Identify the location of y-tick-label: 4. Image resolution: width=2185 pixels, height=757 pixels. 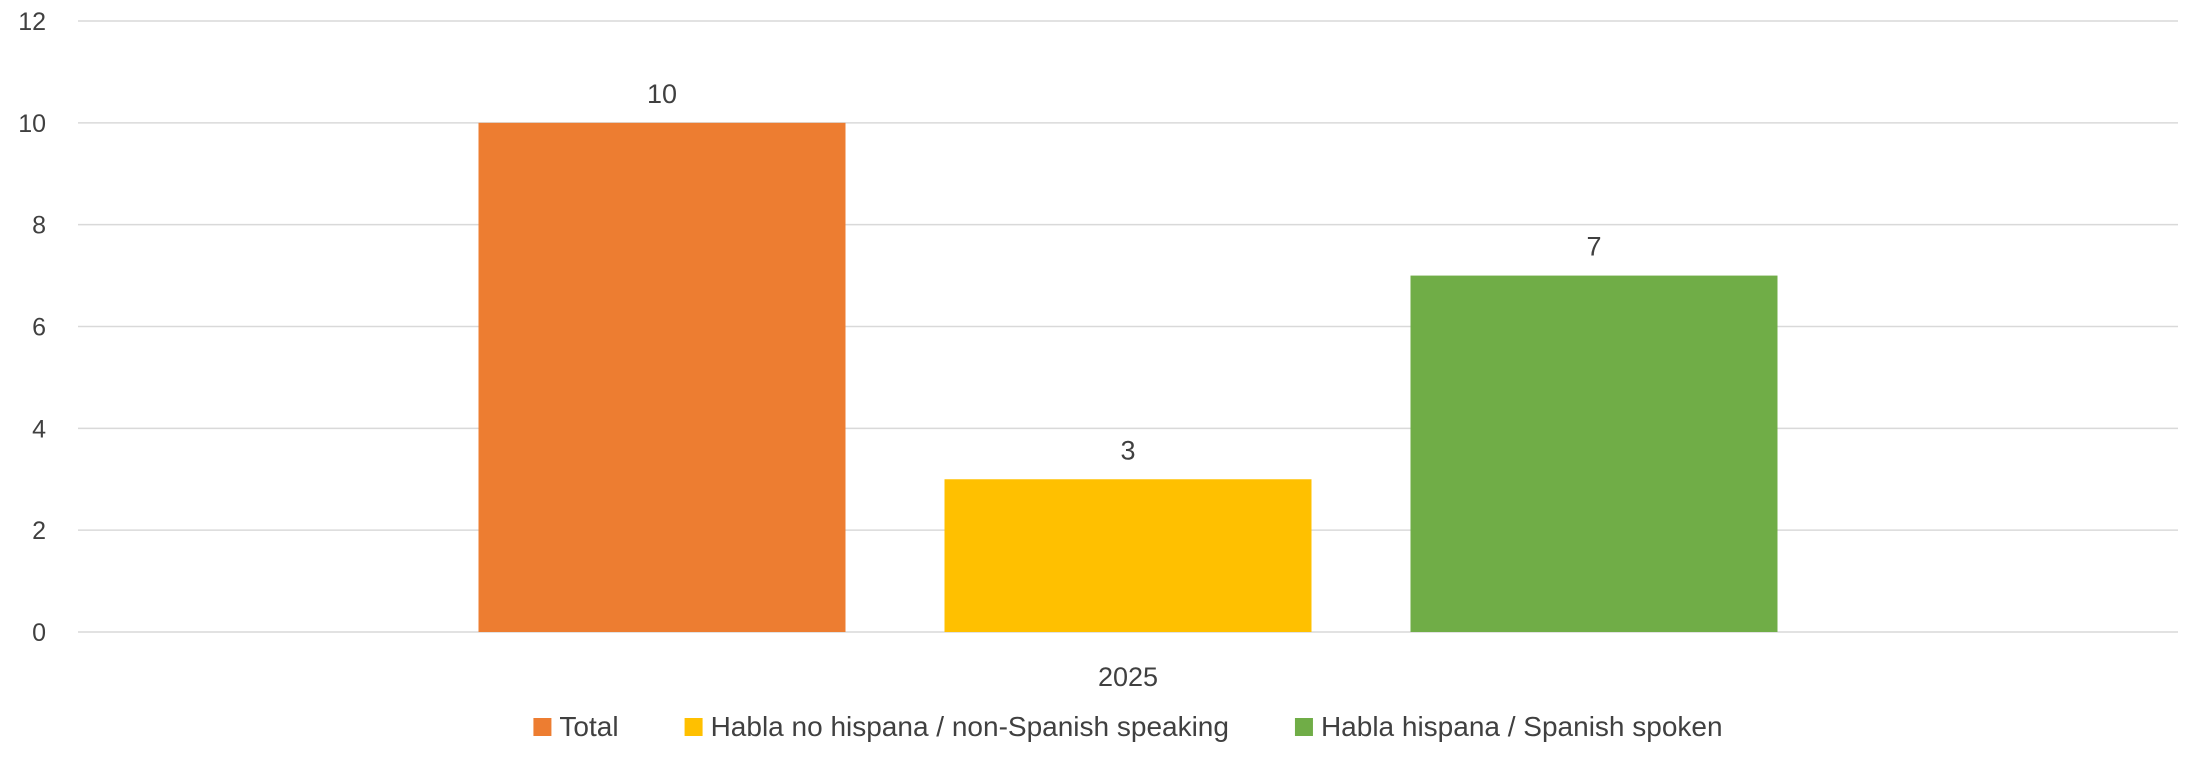
(39, 429).